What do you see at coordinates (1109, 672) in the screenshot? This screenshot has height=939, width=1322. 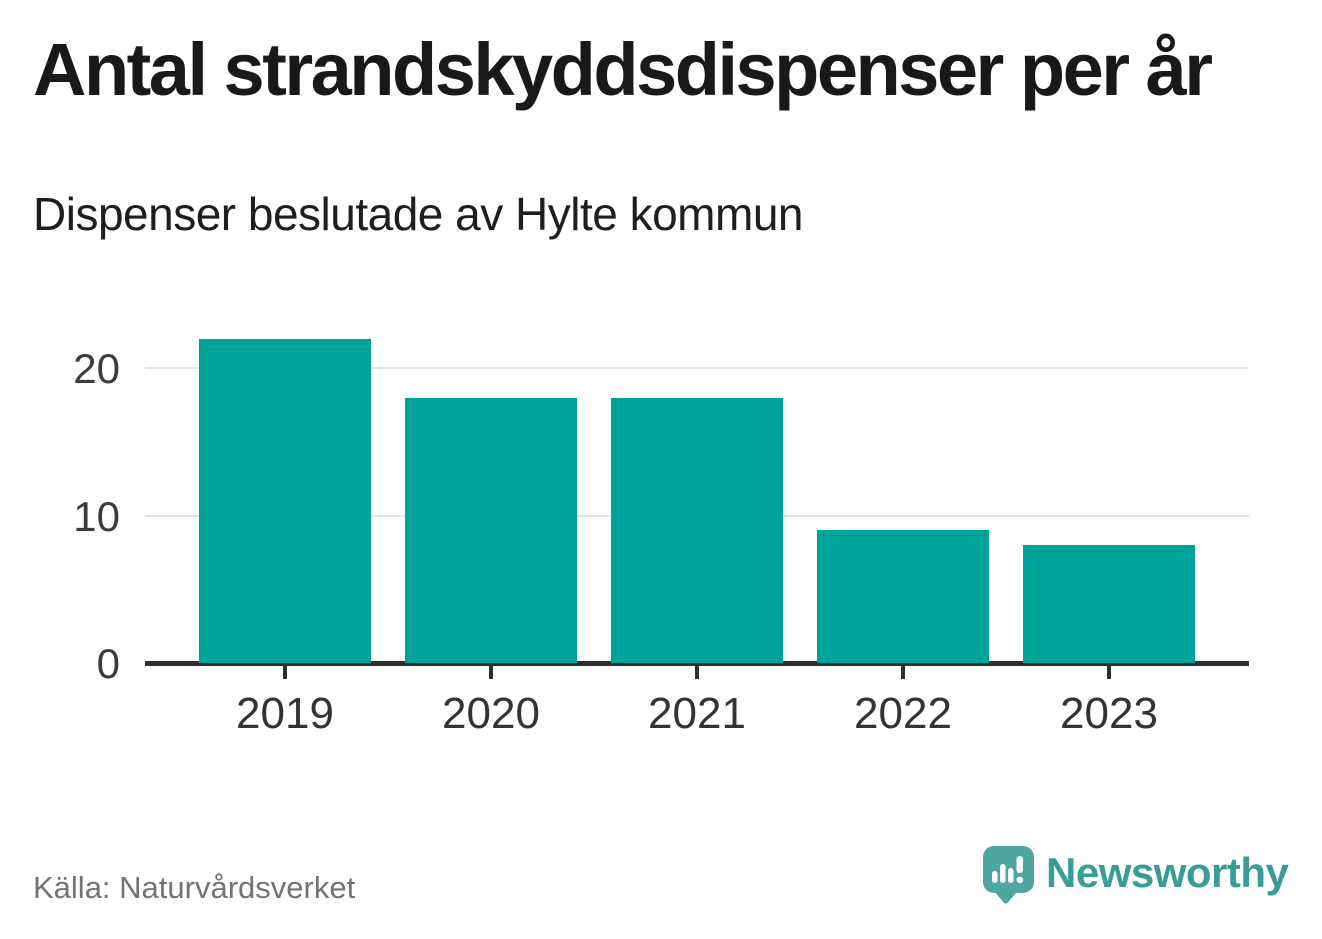 I see `x-tick-2023` at bounding box center [1109, 672].